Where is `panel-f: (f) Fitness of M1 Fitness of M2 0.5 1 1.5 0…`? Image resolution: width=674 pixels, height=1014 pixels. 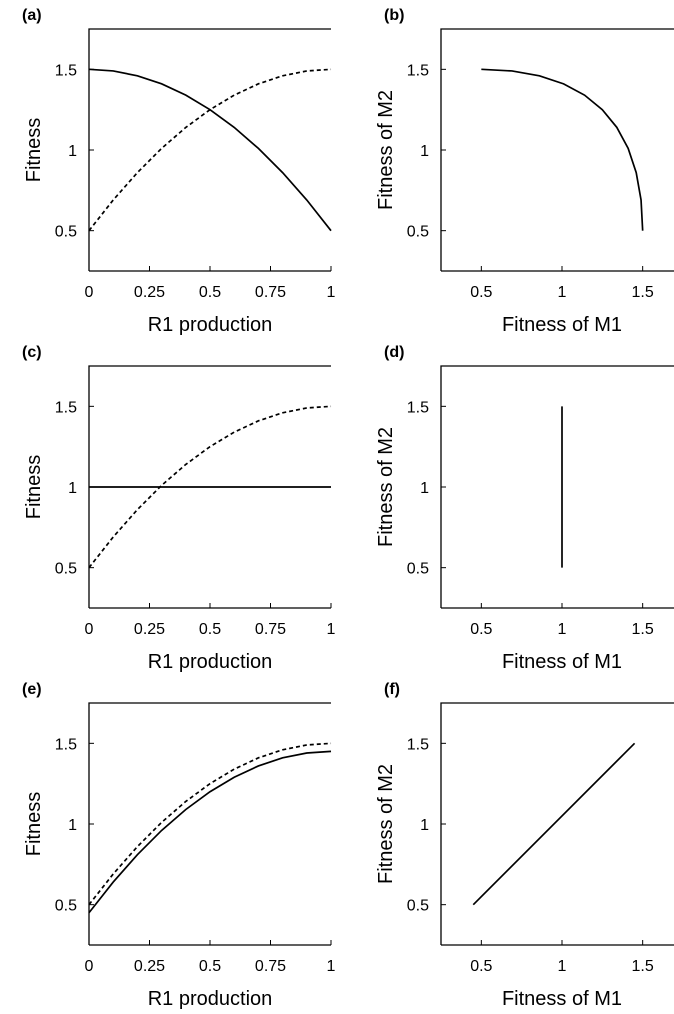
panel-f: (f) Fitness of M1 Fitness of M2 0.5 1 1.5 0… is located at coordinates (524, 845).